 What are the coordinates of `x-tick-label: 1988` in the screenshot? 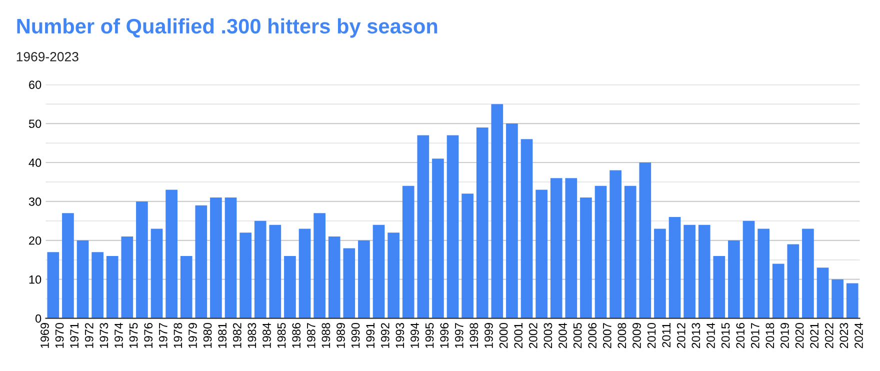 It's located at (326, 335).